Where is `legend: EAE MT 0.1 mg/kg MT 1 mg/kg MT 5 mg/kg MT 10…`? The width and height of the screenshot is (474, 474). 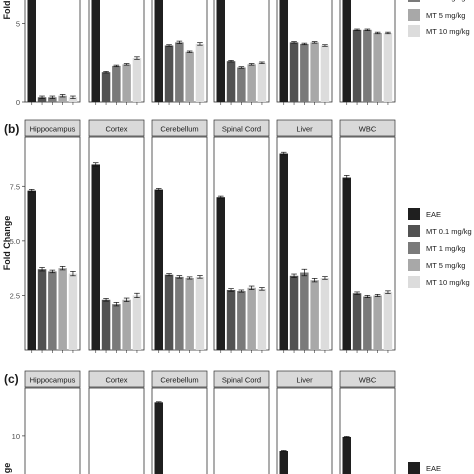
legend: EAE MT 0.1 mg/kg MT 1 mg/kg MT 5 mg/kg MT 10… is located at coordinates (440, 248).